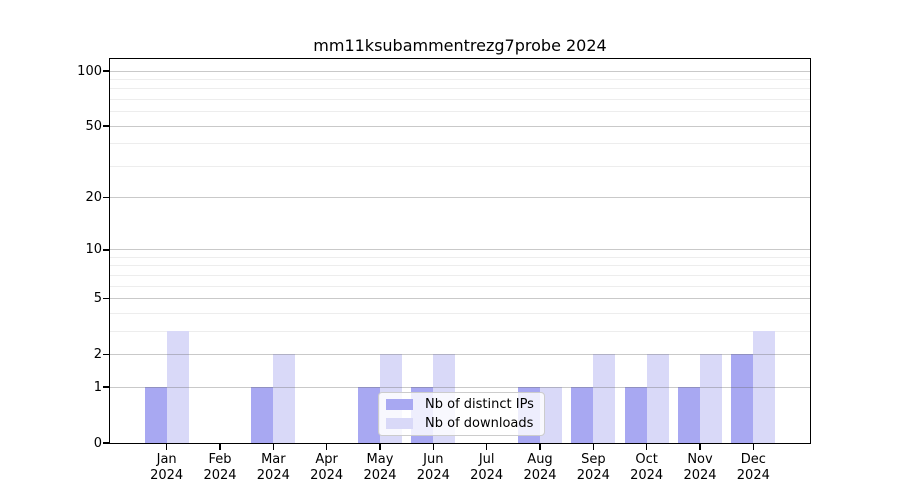  I want to click on x-tick-label: Sep 2024, so click(593, 467).